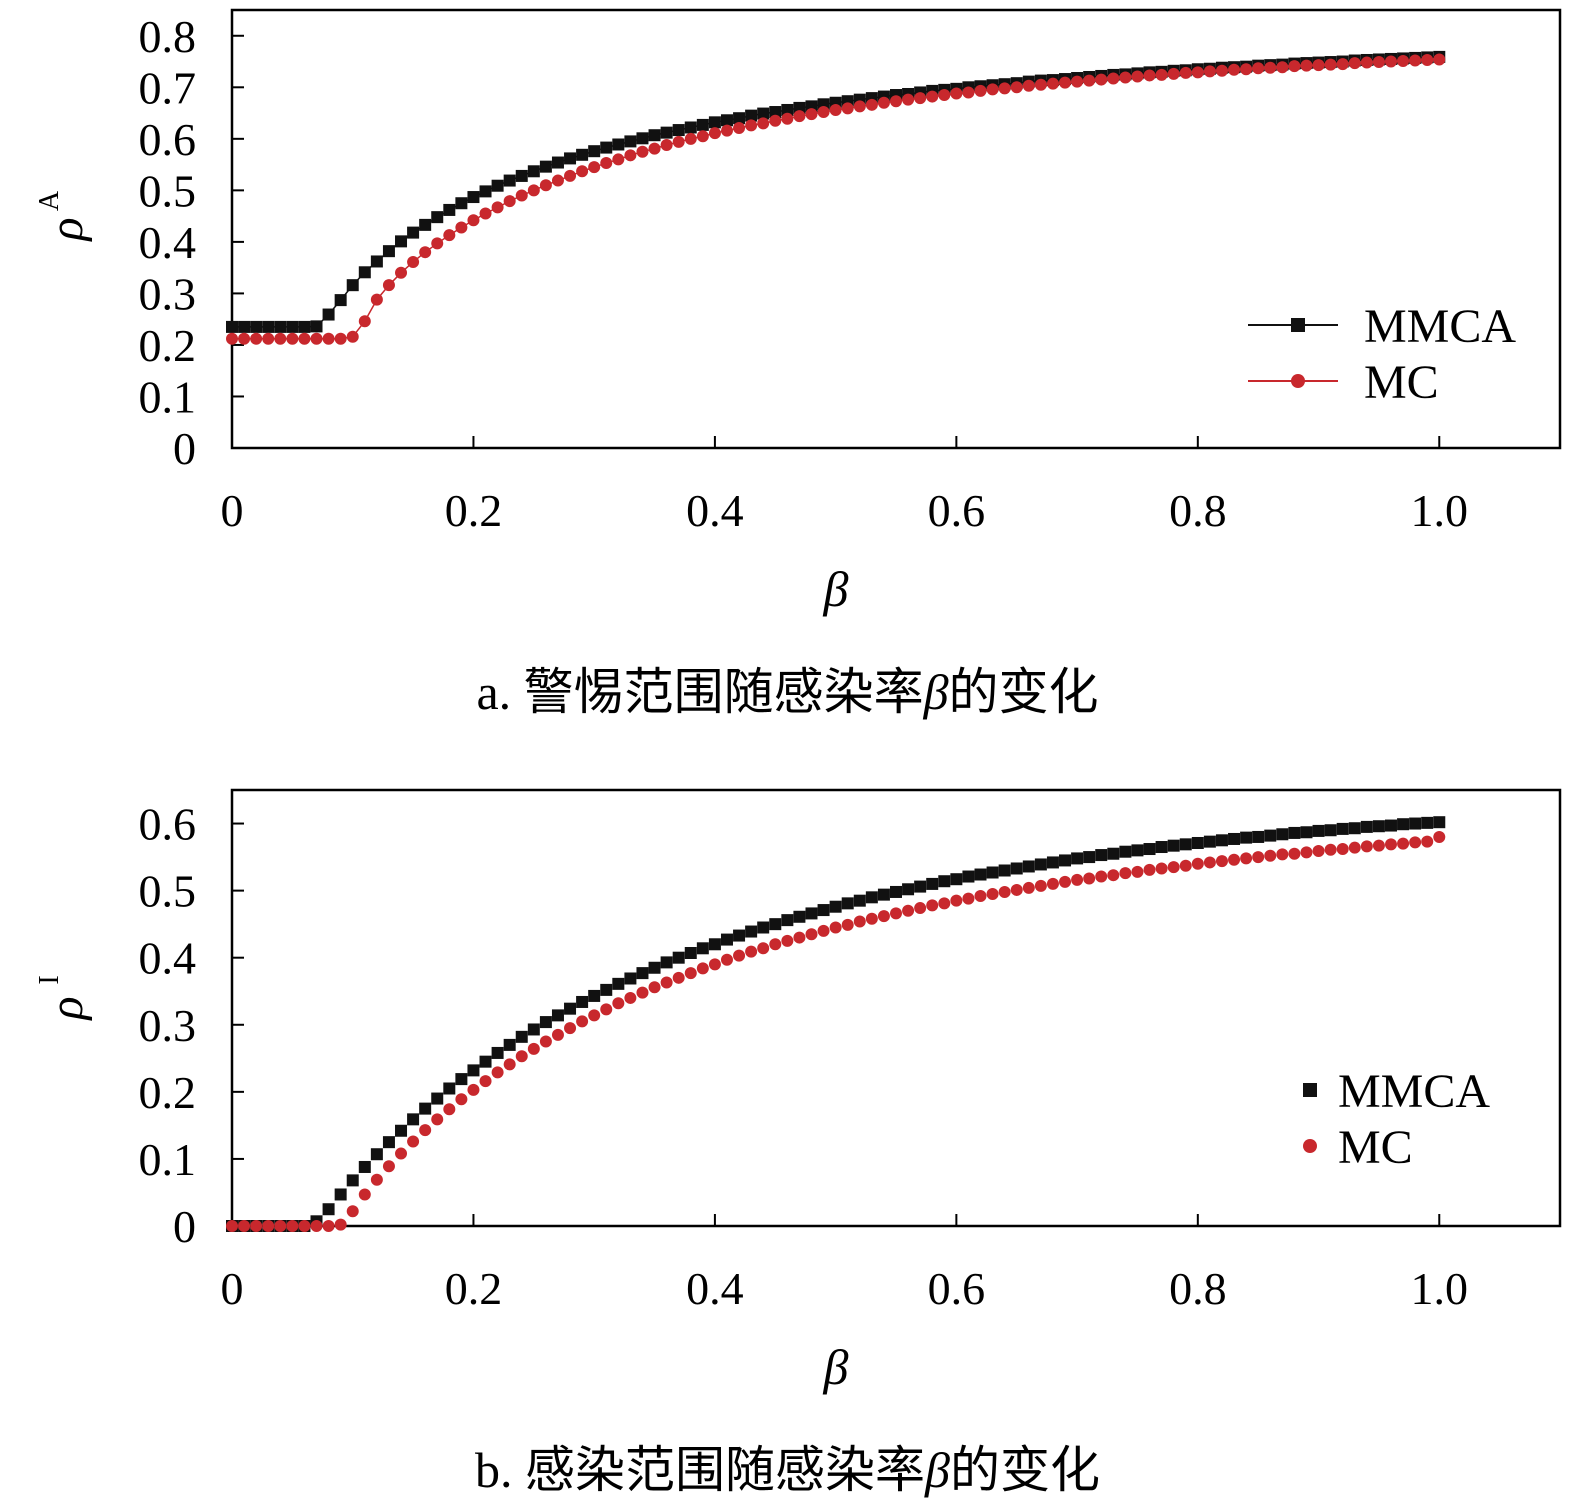 This screenshot has width=1575, height=1512. What do you see at coordinates (1440, 1288) in the screenshot?
I see `b-x-tick-label: 1.0` at bounding box center [1440, 1288].